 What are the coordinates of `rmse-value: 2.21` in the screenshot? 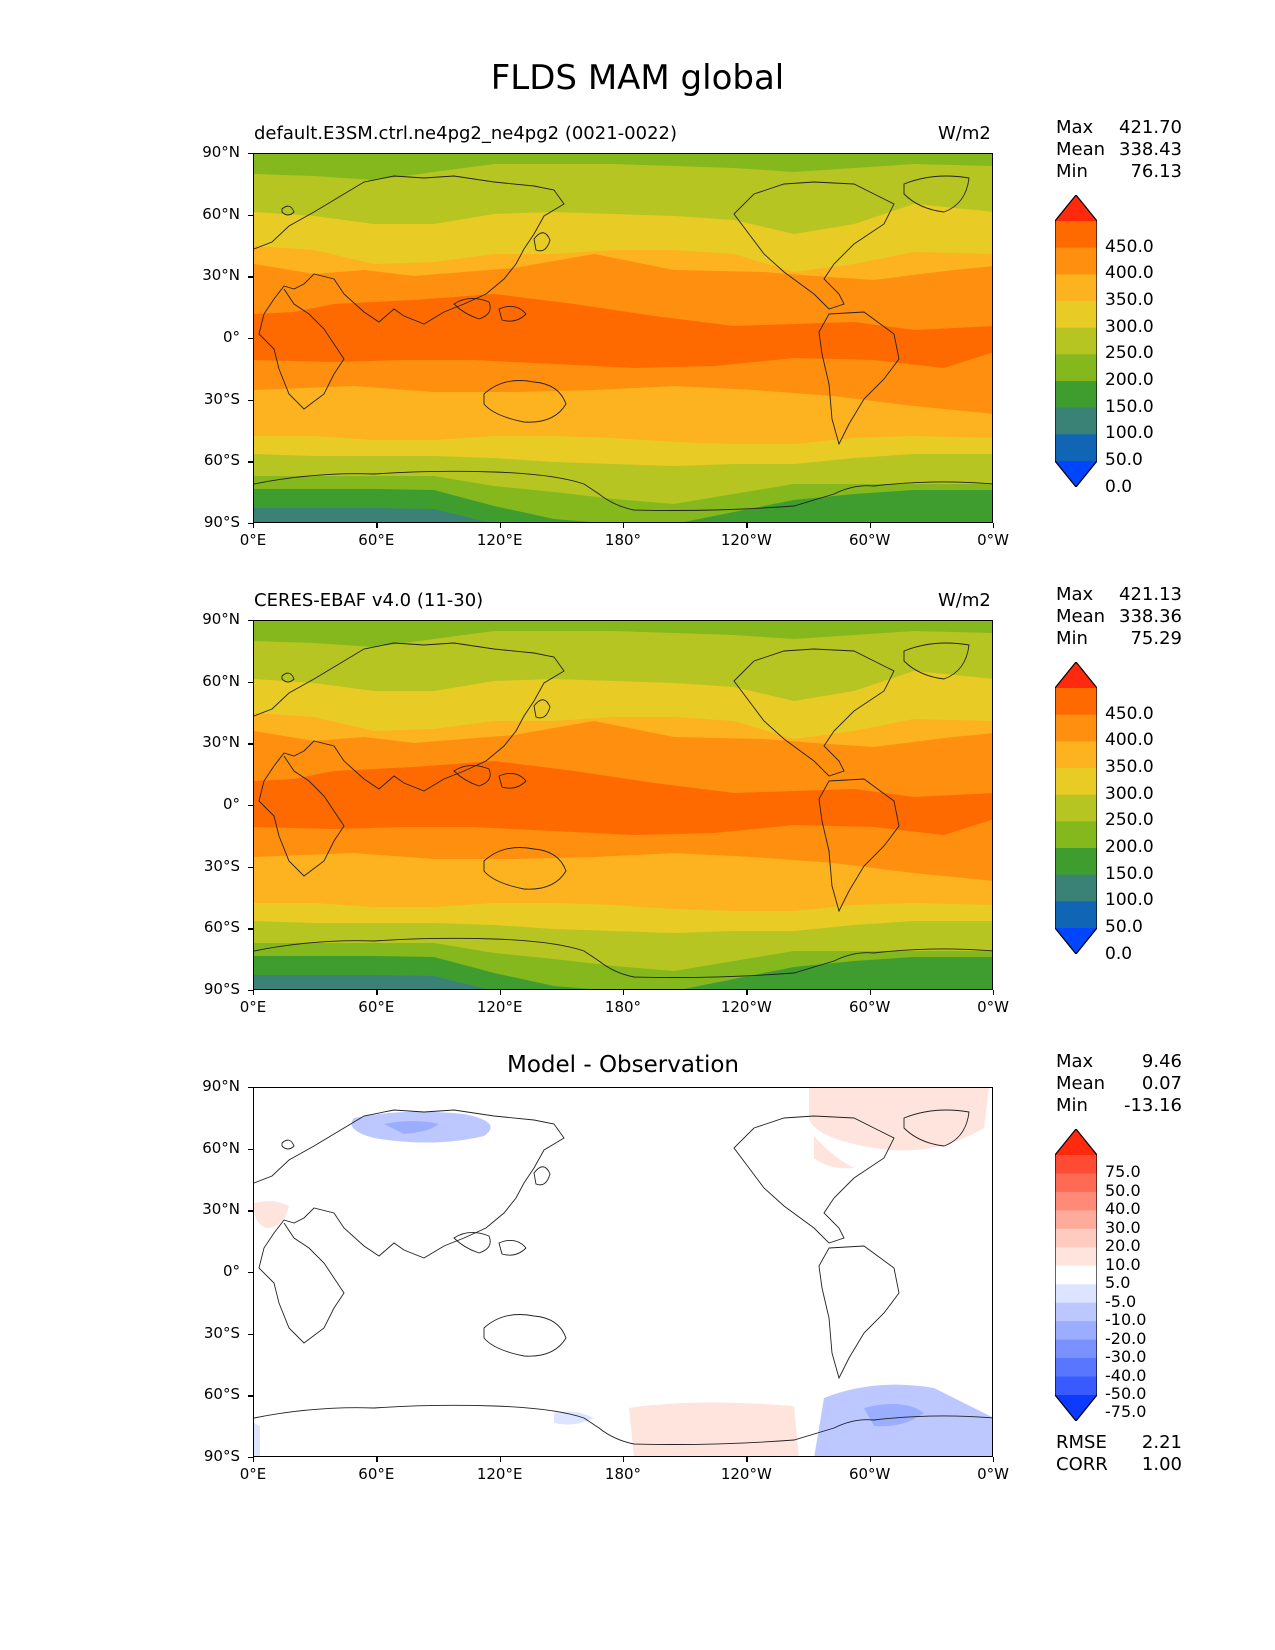 It's located at (1161, 1442).